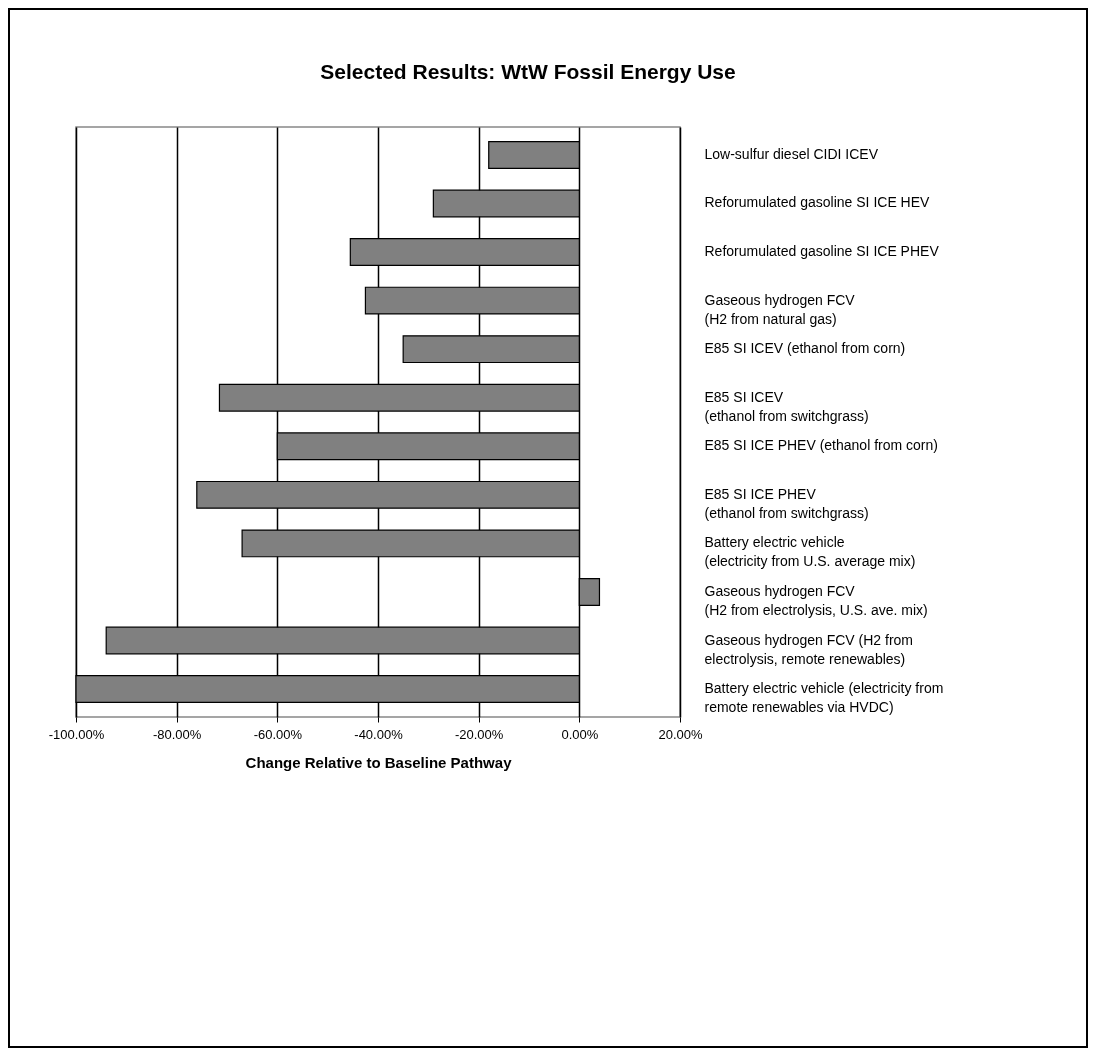  What do you see at coordinates (680, 734) in the screenshot?
I see `x-tick-label: 20.00%` at bounding box center [680, 734].